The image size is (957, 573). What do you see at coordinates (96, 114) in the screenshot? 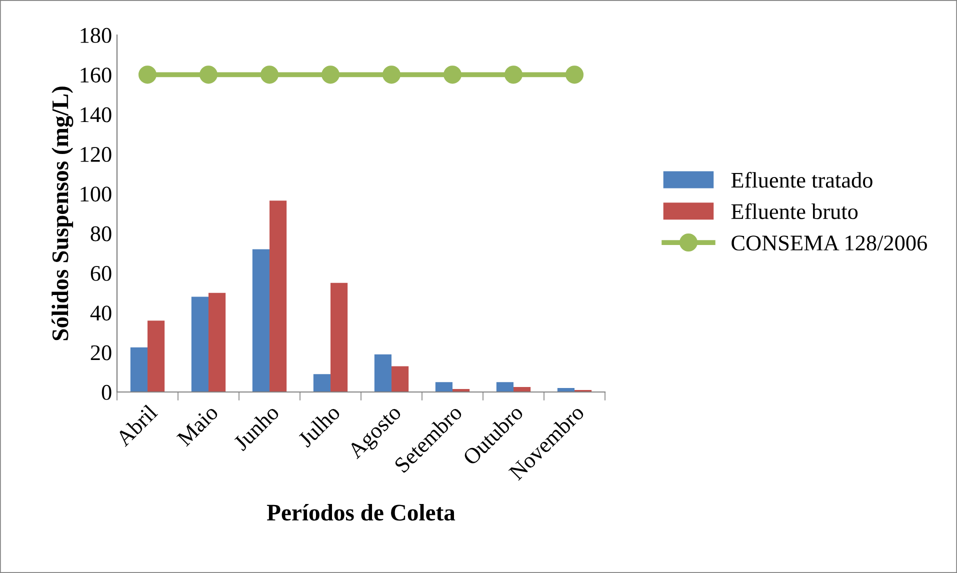
I see `y-tick-label: 140` at bounding box center [96, 114].